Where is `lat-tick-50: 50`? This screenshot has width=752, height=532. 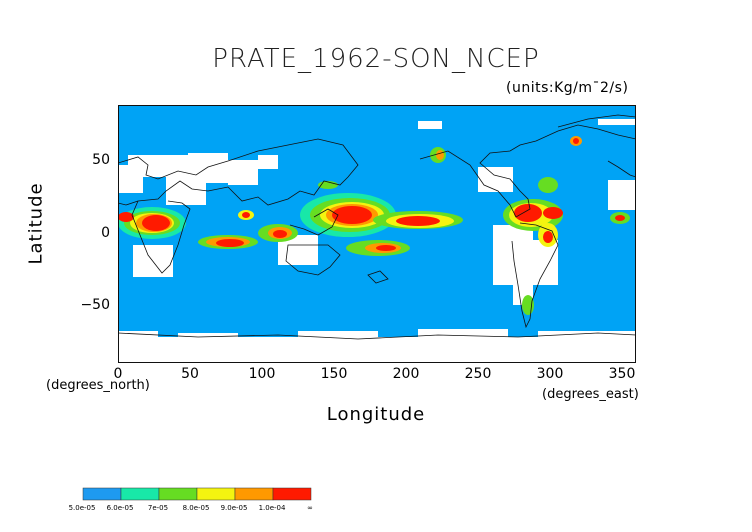
lat-tick-50: 50 is located at coordinates (101, 160).